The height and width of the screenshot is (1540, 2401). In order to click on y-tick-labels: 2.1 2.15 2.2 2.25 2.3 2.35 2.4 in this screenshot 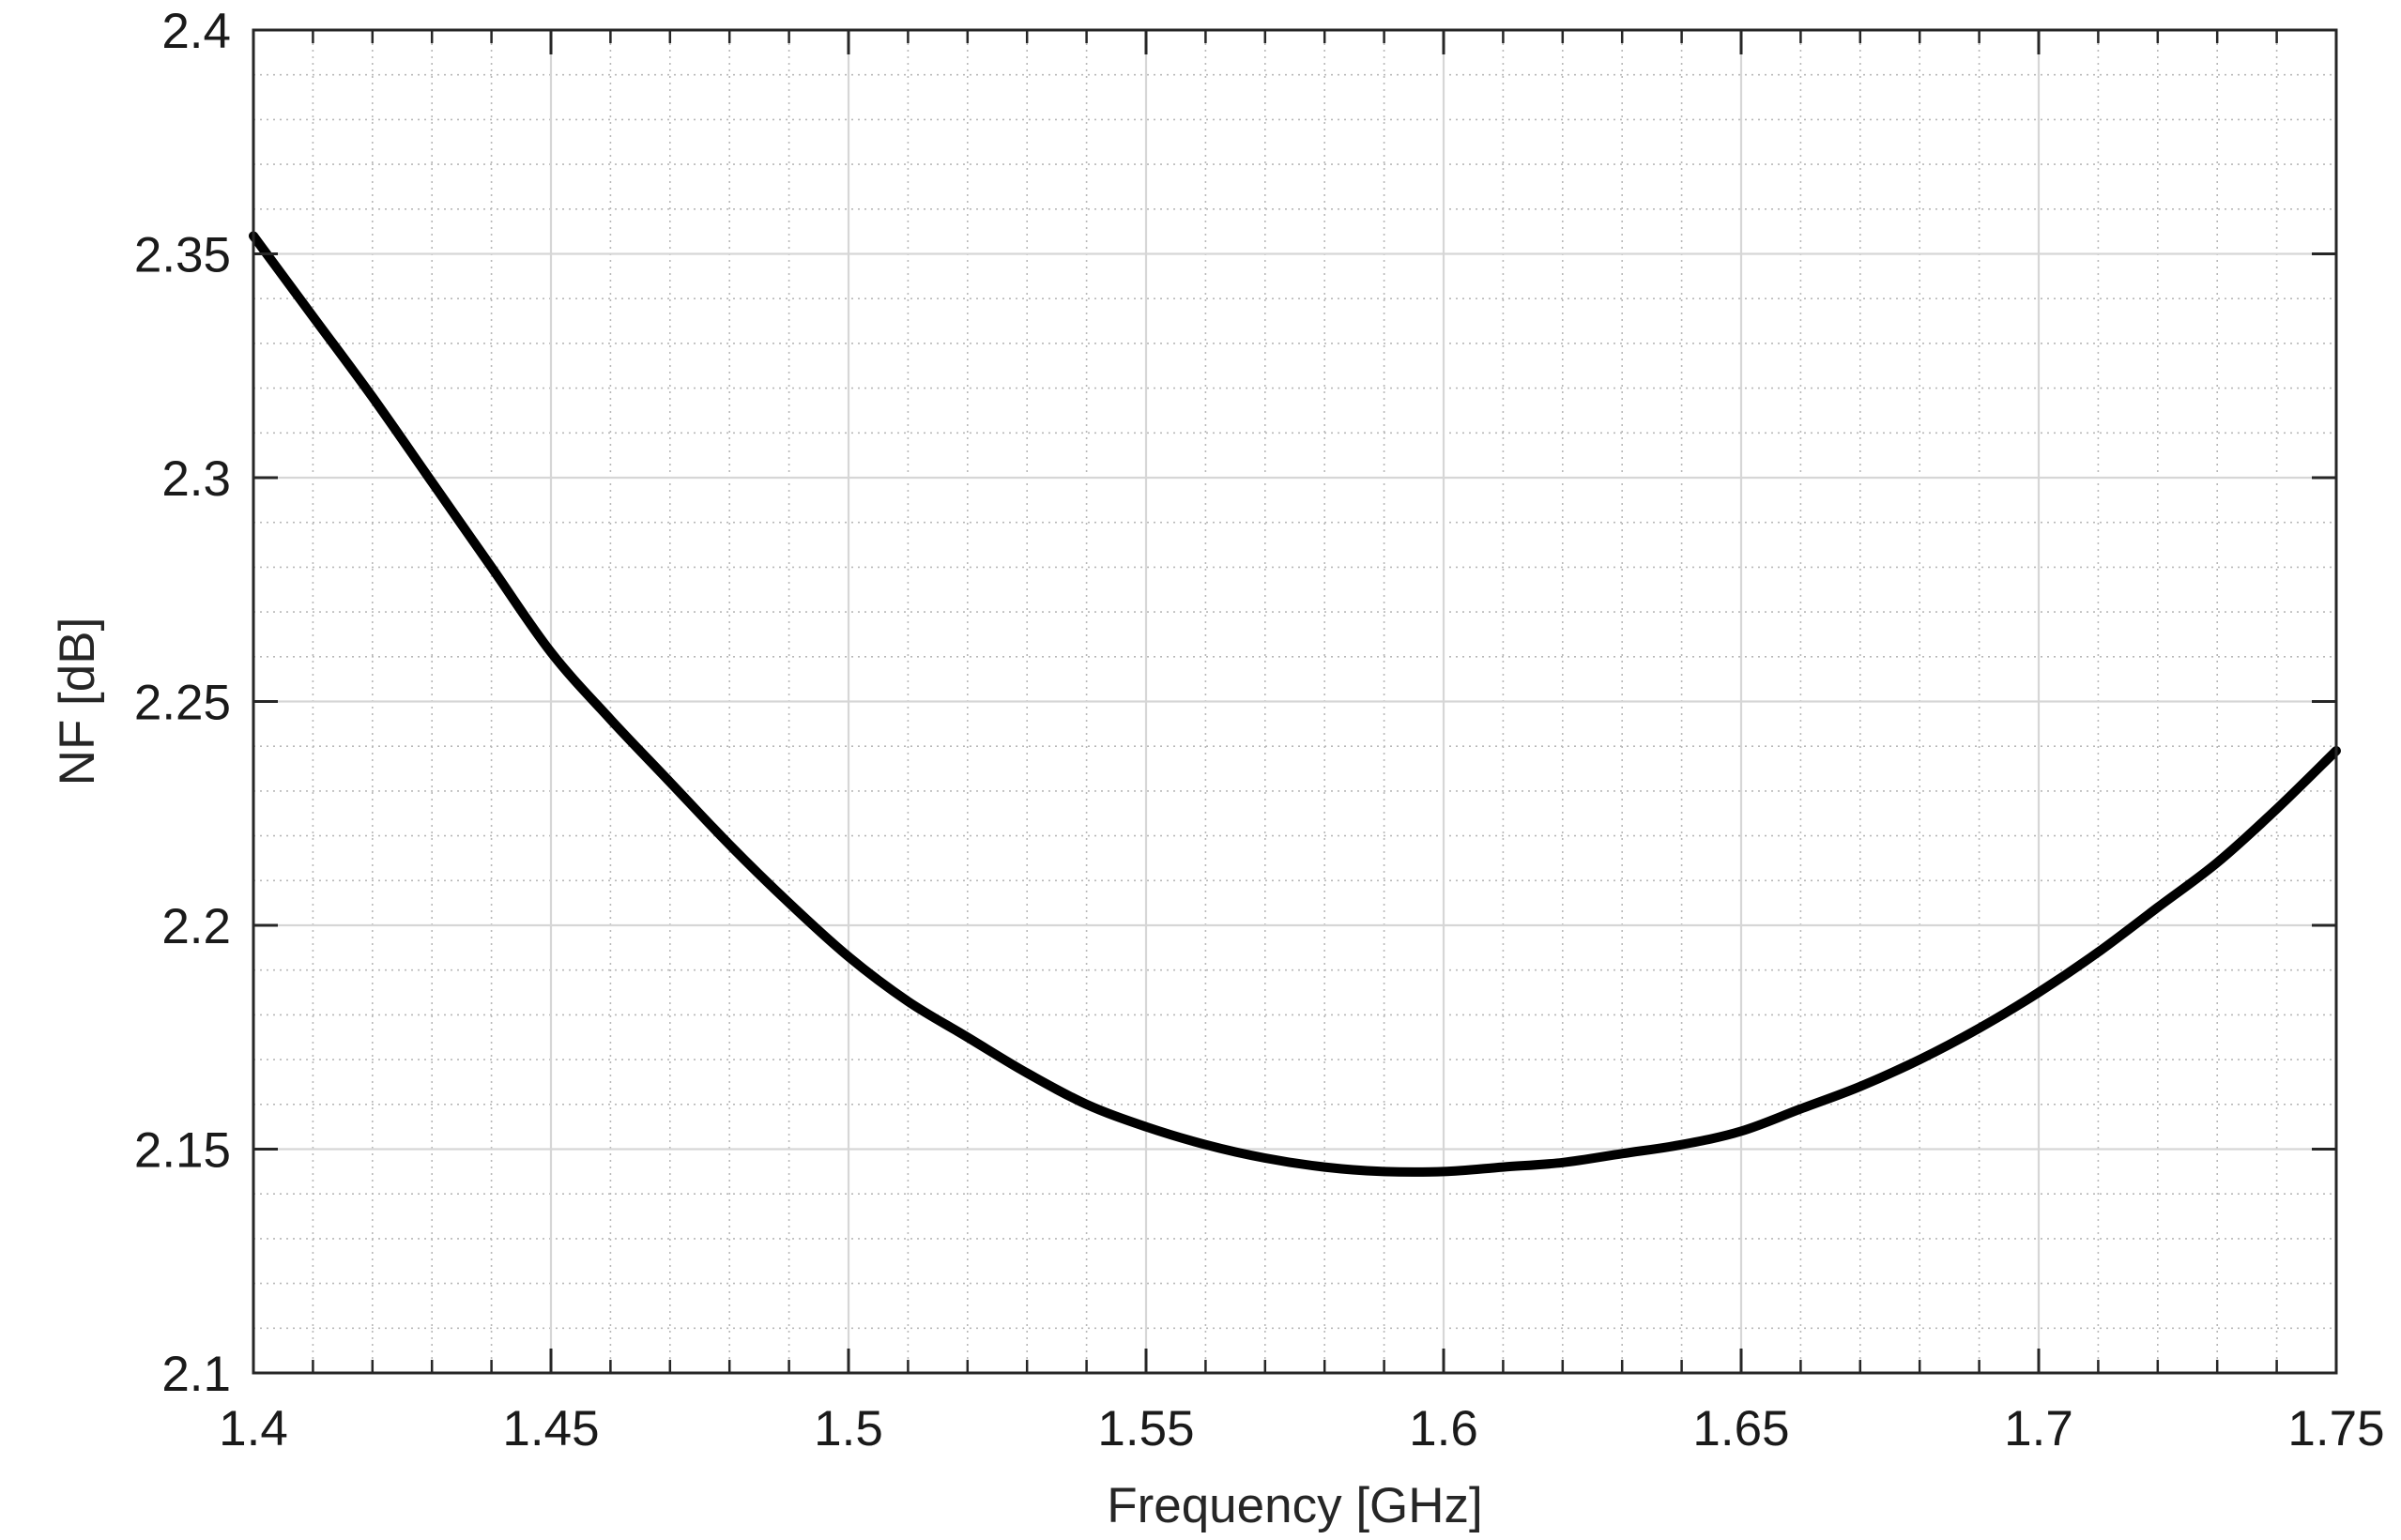, I will do `click(183, 703)`.